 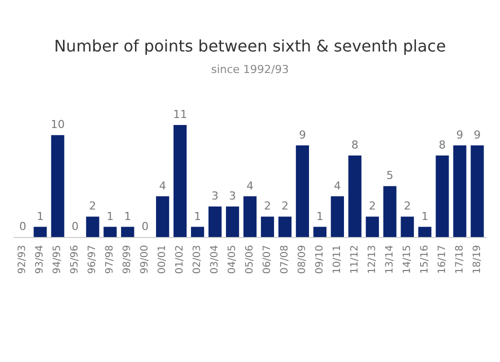 I want to click on x-tick-label: 97/98, so click(x=110, y=259).